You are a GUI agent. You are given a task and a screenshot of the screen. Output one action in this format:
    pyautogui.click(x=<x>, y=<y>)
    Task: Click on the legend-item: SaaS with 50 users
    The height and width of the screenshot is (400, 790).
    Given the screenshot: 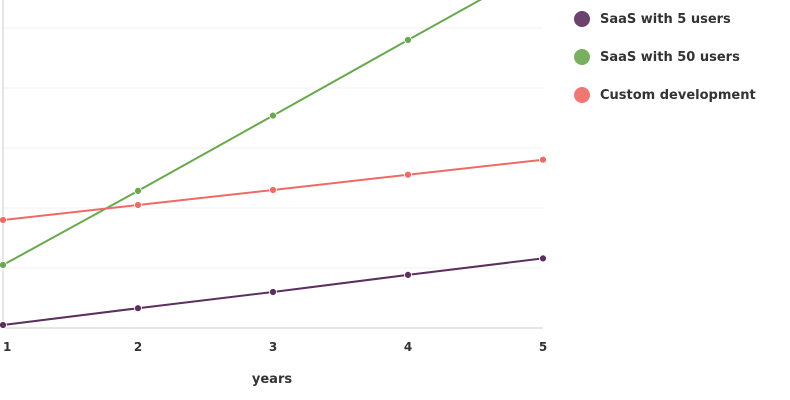 What is the action you would take?
    pyautogui.click(x=665, y=57)
    